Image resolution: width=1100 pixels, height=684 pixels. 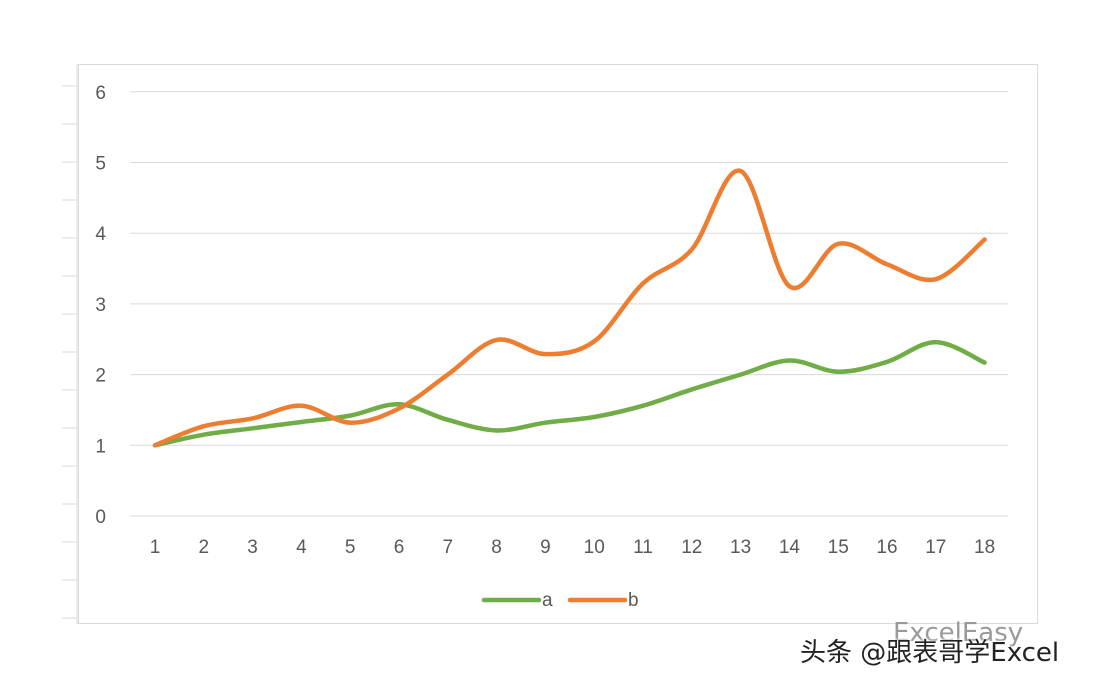 I want to click on x-tick-label: 3, so click(x=252, y=547).